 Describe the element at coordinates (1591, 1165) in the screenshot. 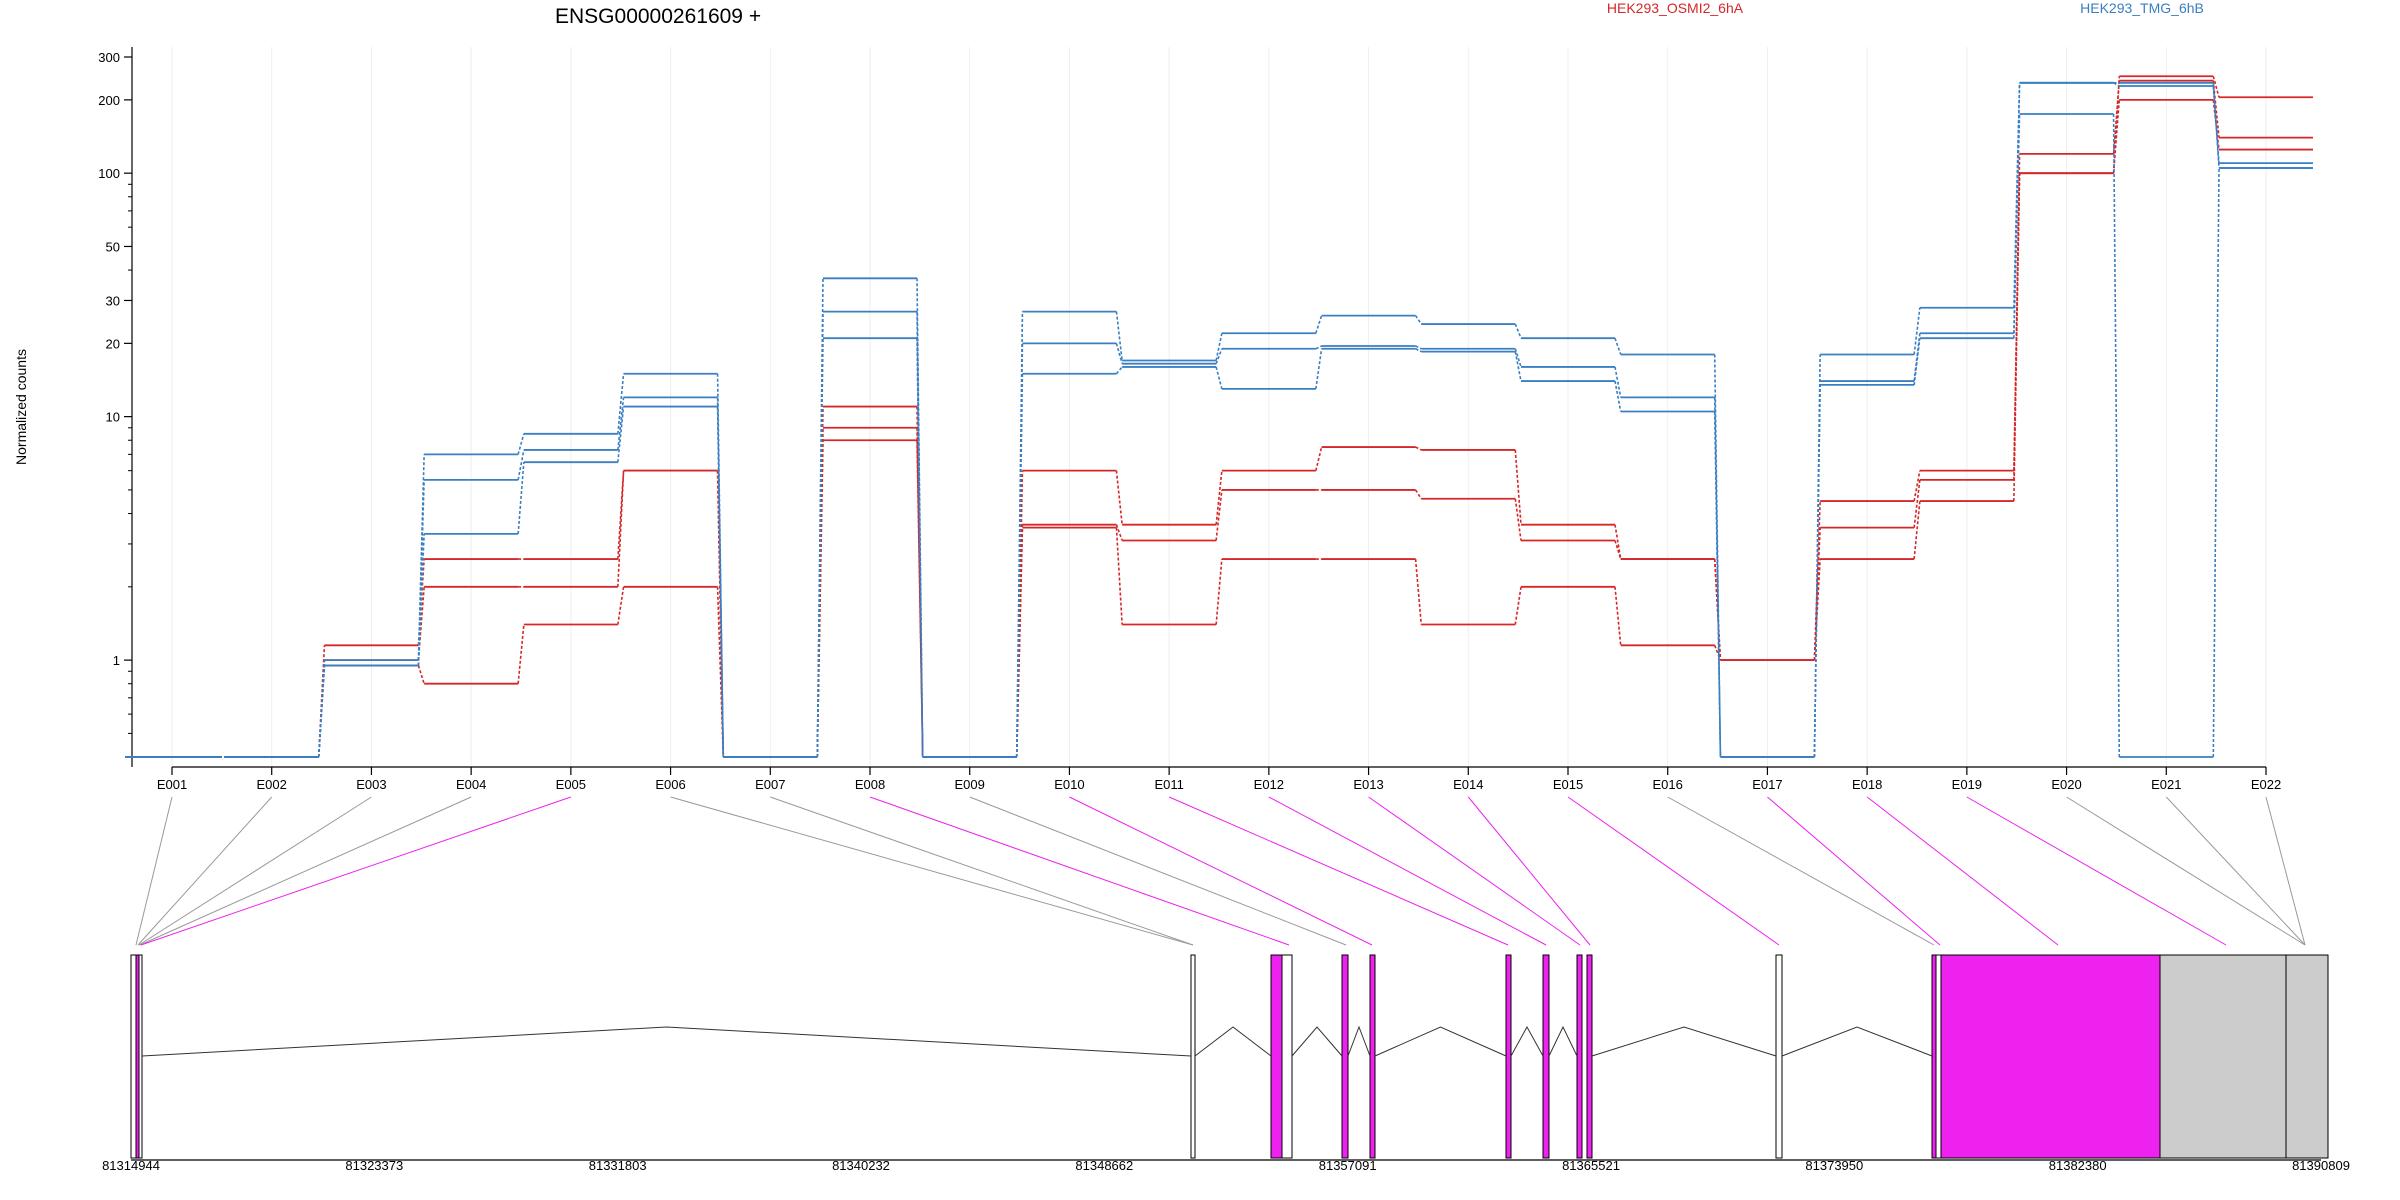

I see `genomic-coordinate-label: 81365521` at that location.